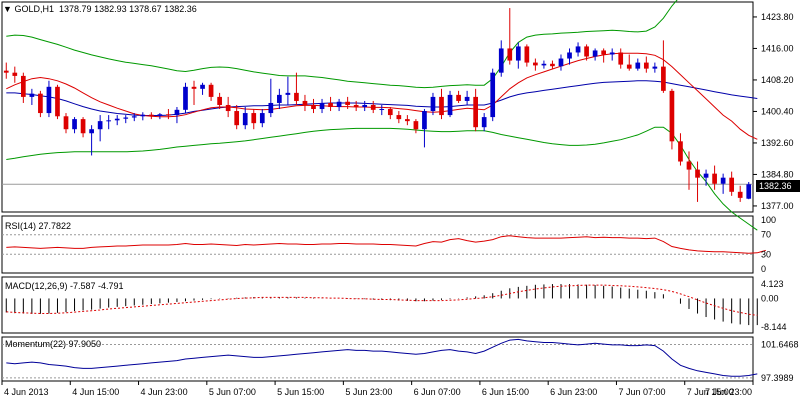 The image size is (800, 402). Describe the element at coordinates (505, 392) in the screenshot. I see `time-tick-label: 6 Jun 15:00` at that location.